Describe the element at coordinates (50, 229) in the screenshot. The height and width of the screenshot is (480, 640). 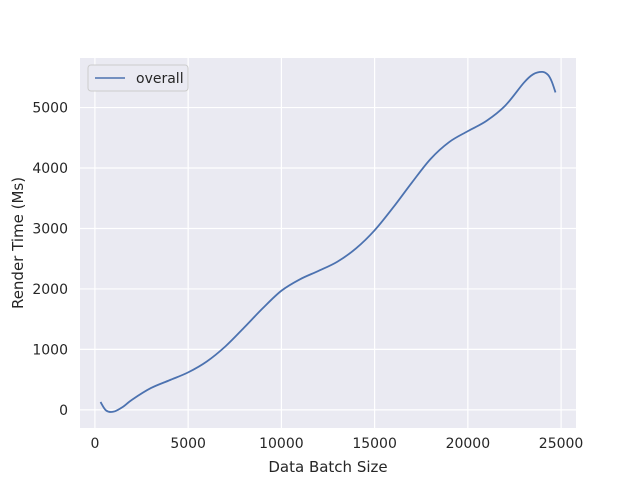
I see `y-tick-label: 3000` at that location.